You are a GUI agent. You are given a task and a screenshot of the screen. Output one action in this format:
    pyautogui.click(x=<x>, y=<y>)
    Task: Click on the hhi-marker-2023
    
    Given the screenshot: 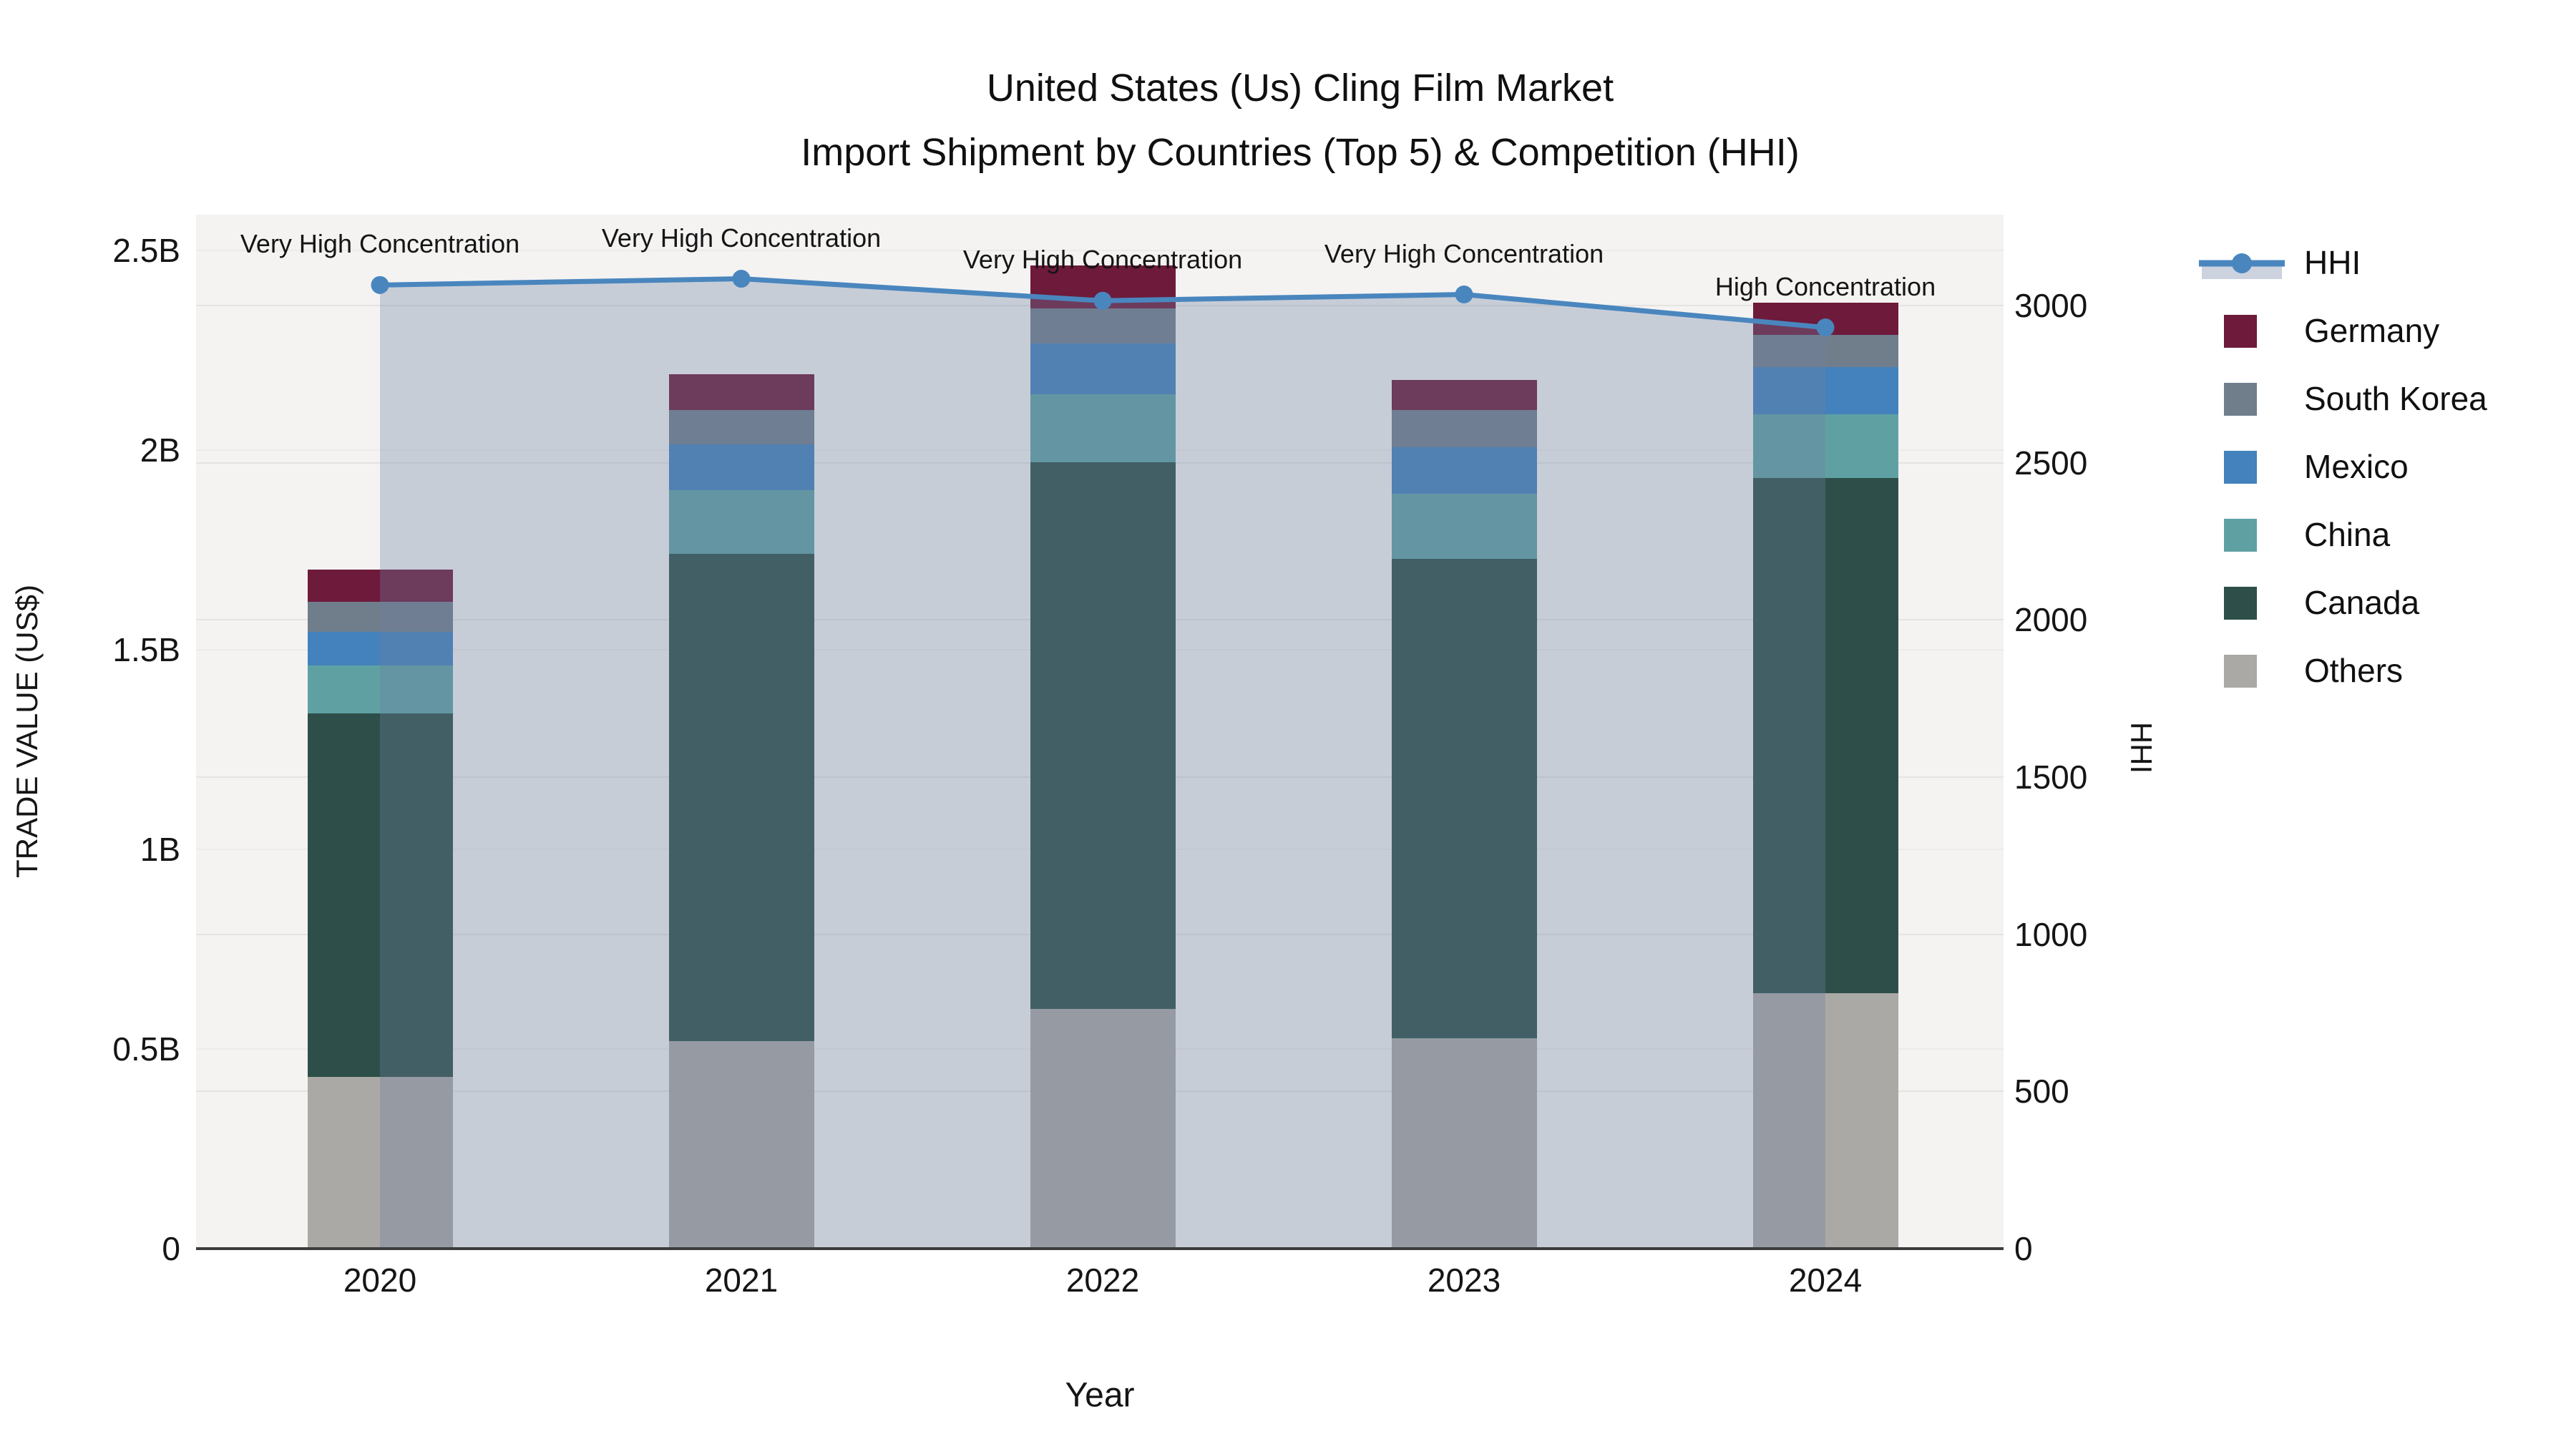 What is the action you would take?
    pyautogui.click(x=1464, y=295)
    